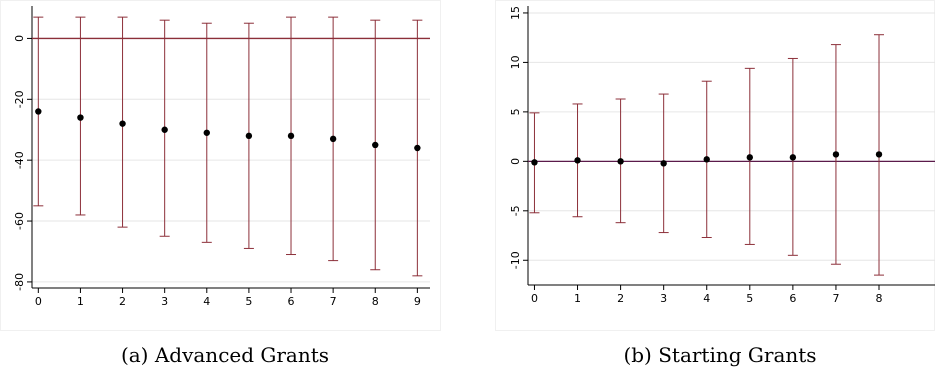 Image resolution: width=935 pixels, height=371 pixels. I want to click on y-tick-label: -80, so click(19, 282).